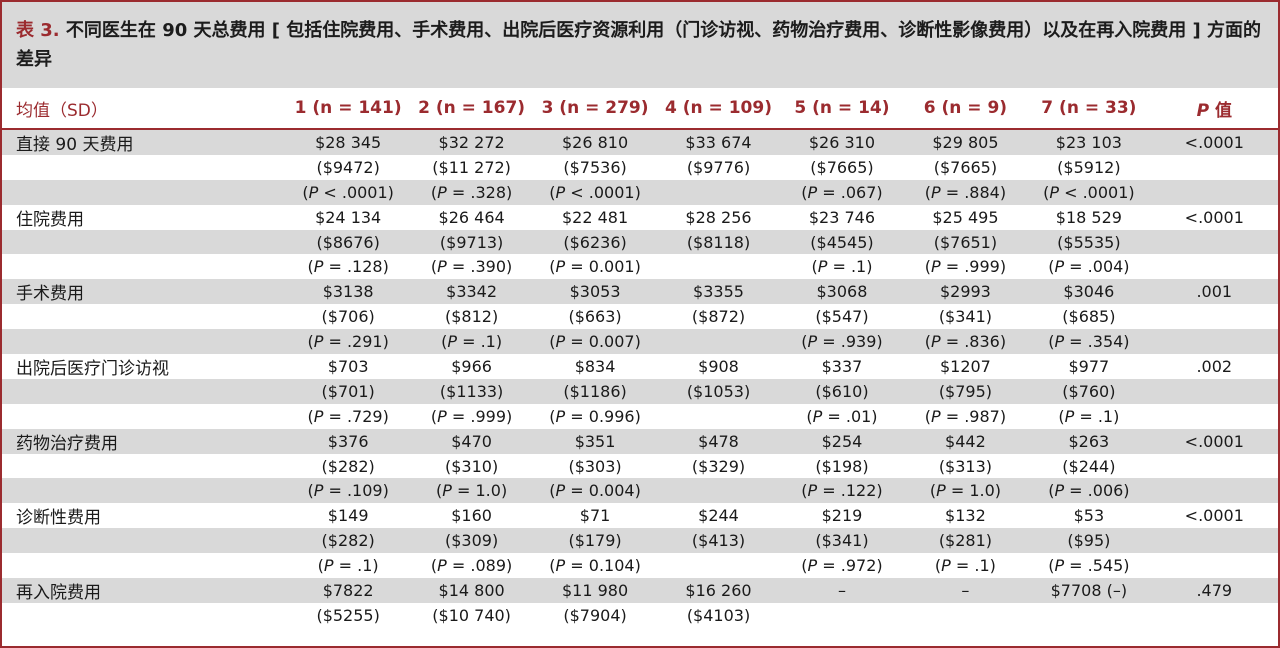  Describe the element at coordinates (640, 441) in the screenshot. I see `table-row: 药物治疗费用 $376 $470 $351 $478 $254 $442 $263 <.0001` at that location.